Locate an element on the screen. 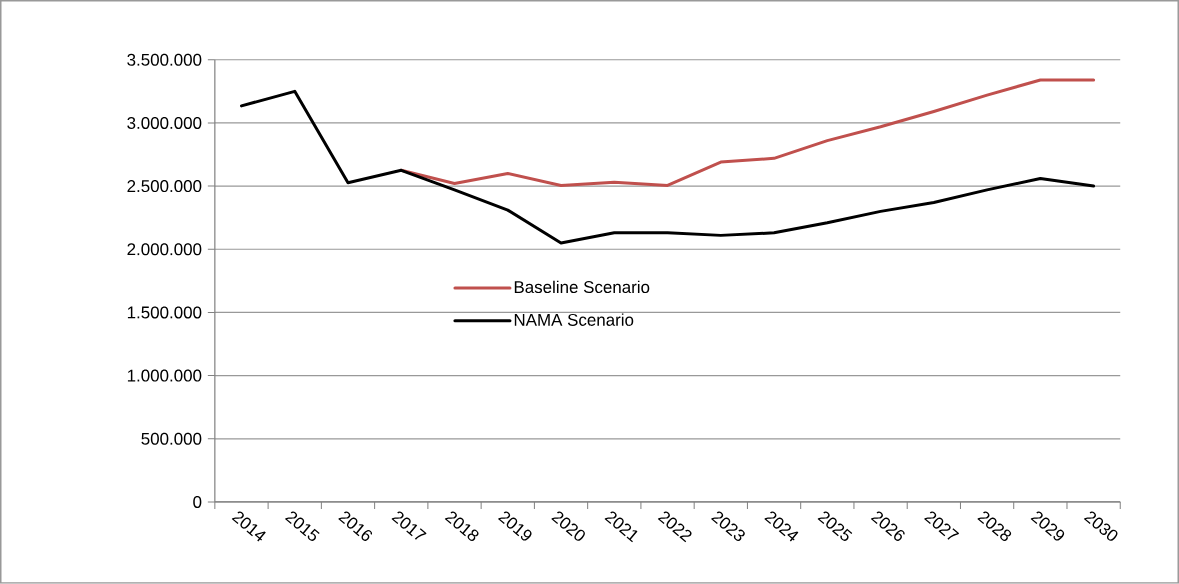  y-tick-label: 1.500.000 is located at coordinates (164, 312).